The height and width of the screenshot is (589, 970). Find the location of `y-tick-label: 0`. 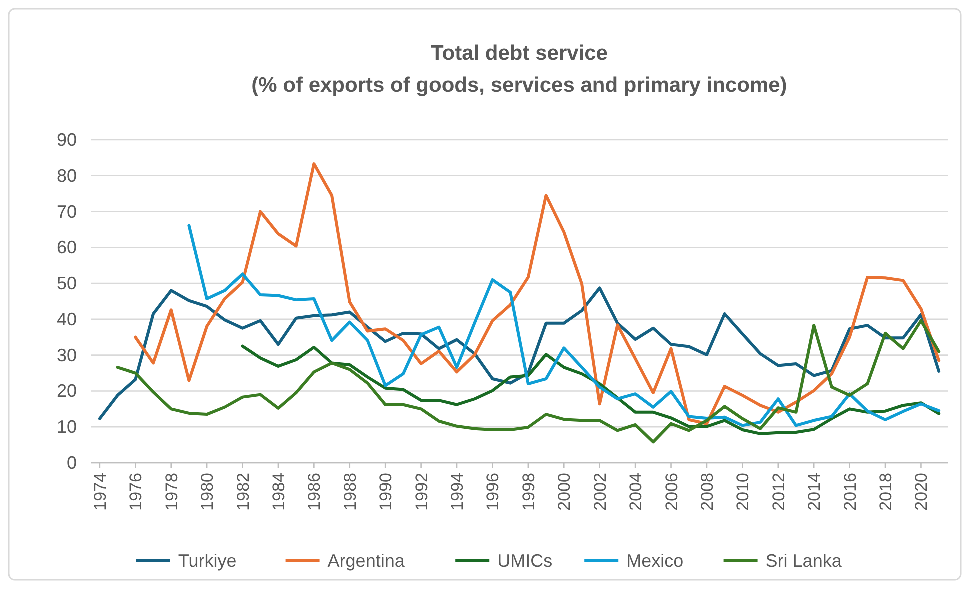

y-tick-label: 0 is located at coordinates (71, 463).